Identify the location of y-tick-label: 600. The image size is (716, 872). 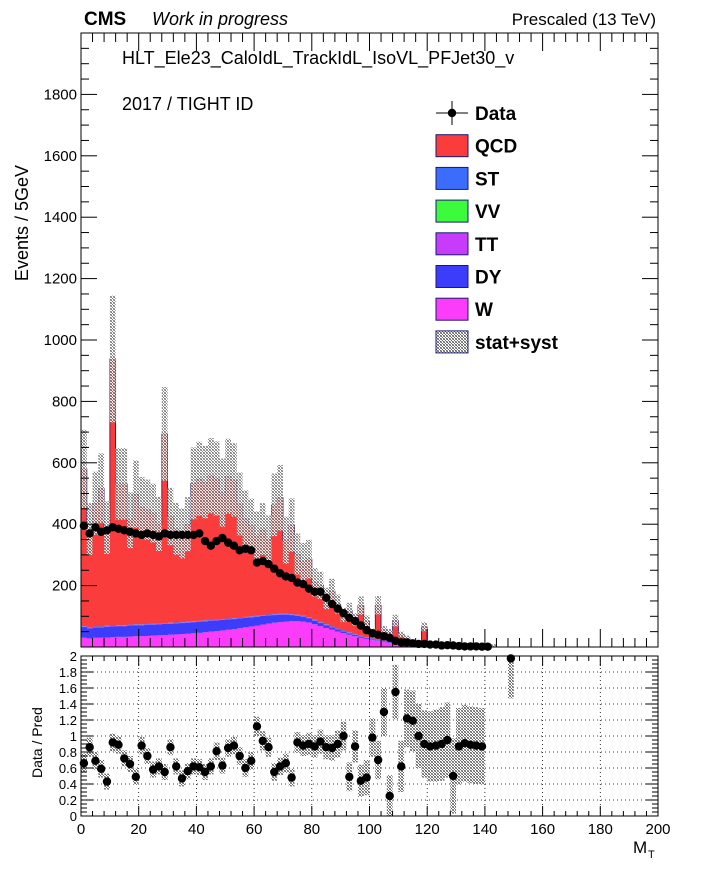
(64, 463).